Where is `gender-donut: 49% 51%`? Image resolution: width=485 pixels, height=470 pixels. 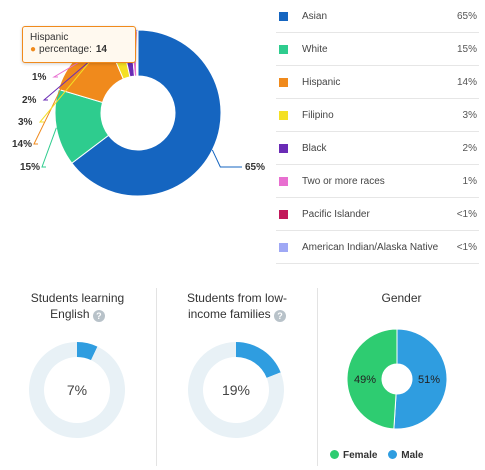 gender-donut: 49% 51% is located at coordinates (397, 379).